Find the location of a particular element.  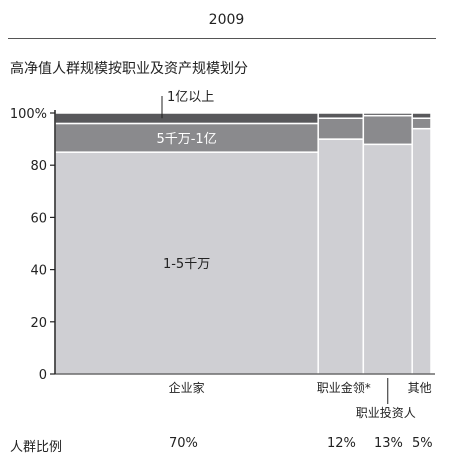

y-tick-label-0: 0 is located at coordinates (43, 375).